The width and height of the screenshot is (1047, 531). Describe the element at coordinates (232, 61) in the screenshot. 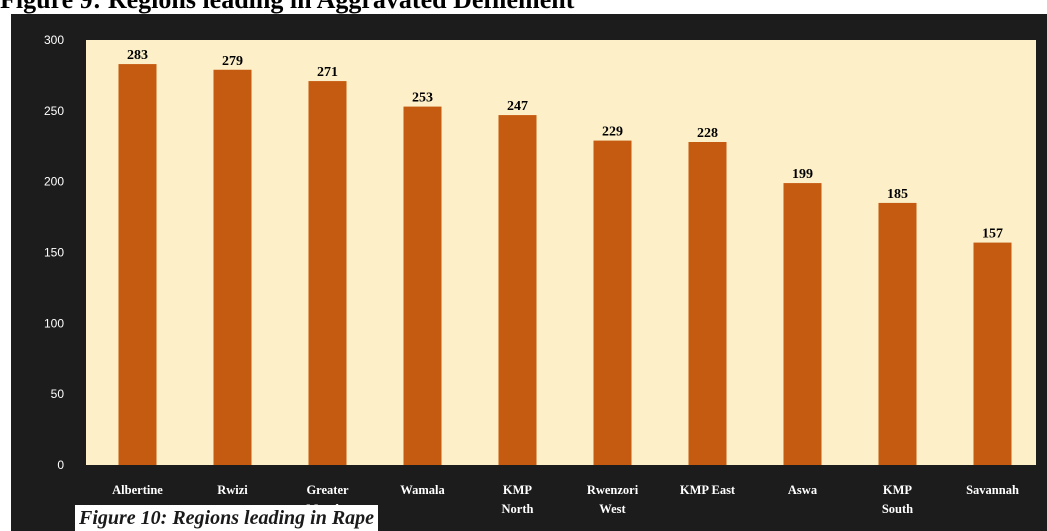

I see `bar-value-label: 279` at that location.